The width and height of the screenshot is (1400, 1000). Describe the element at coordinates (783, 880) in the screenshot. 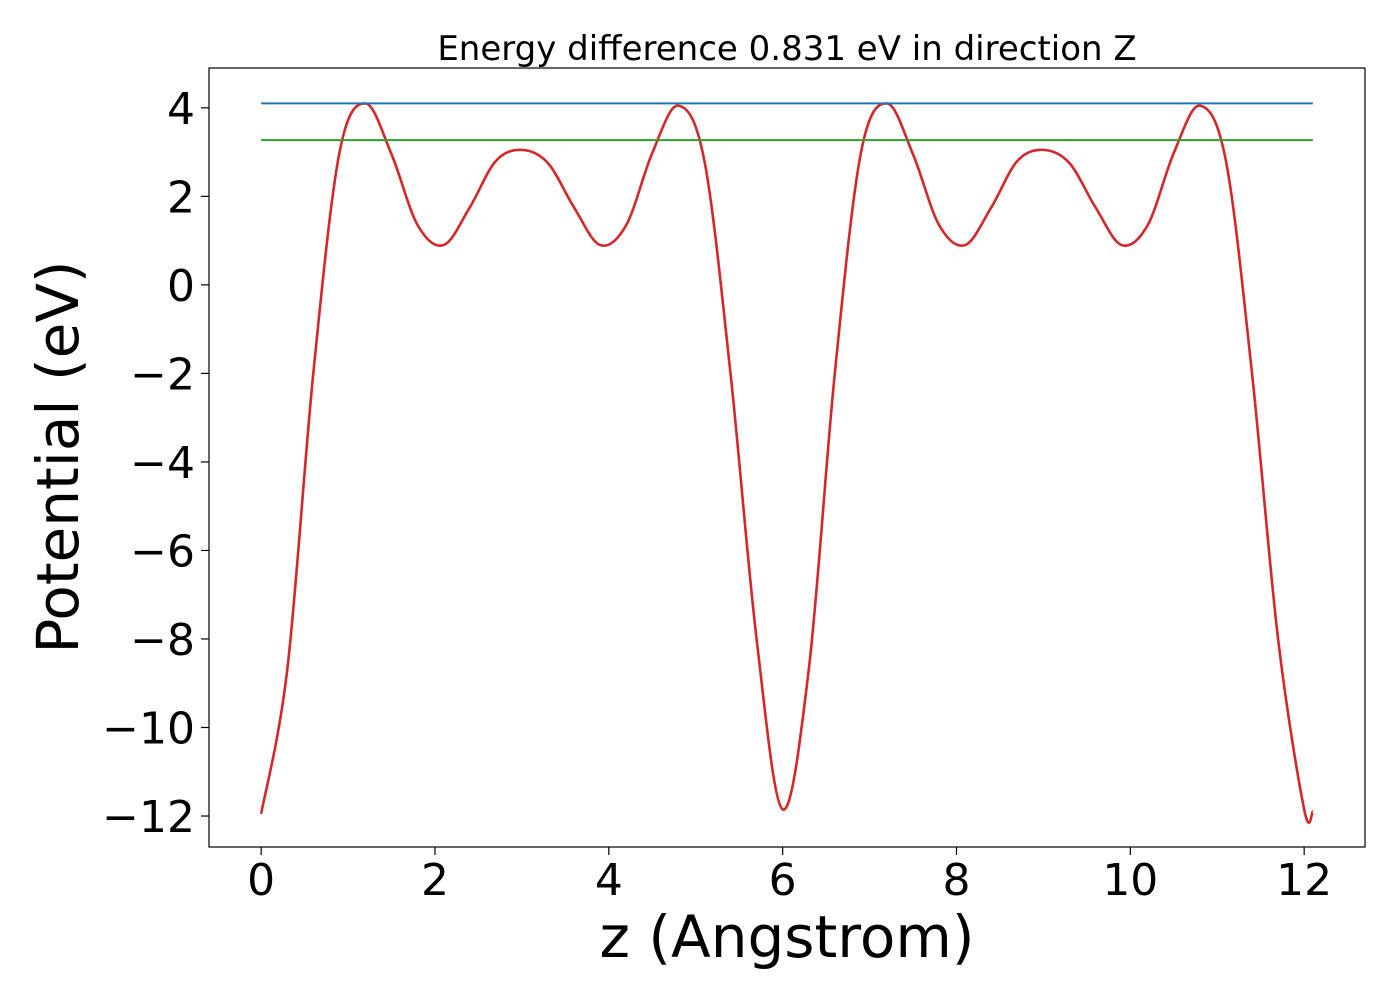

I see `x-tick-label: 6` at that location.